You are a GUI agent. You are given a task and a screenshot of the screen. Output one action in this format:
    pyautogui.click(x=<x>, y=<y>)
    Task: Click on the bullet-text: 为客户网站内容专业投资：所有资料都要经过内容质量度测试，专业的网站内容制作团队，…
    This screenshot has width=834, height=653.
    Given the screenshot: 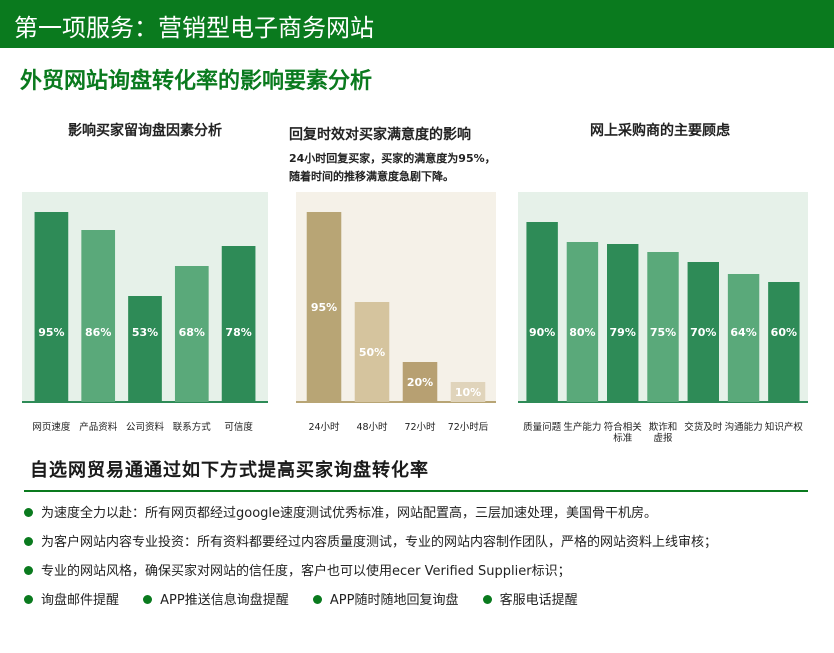 What is the action you would take?
    pyautogui.click(x=379, y=542)
    